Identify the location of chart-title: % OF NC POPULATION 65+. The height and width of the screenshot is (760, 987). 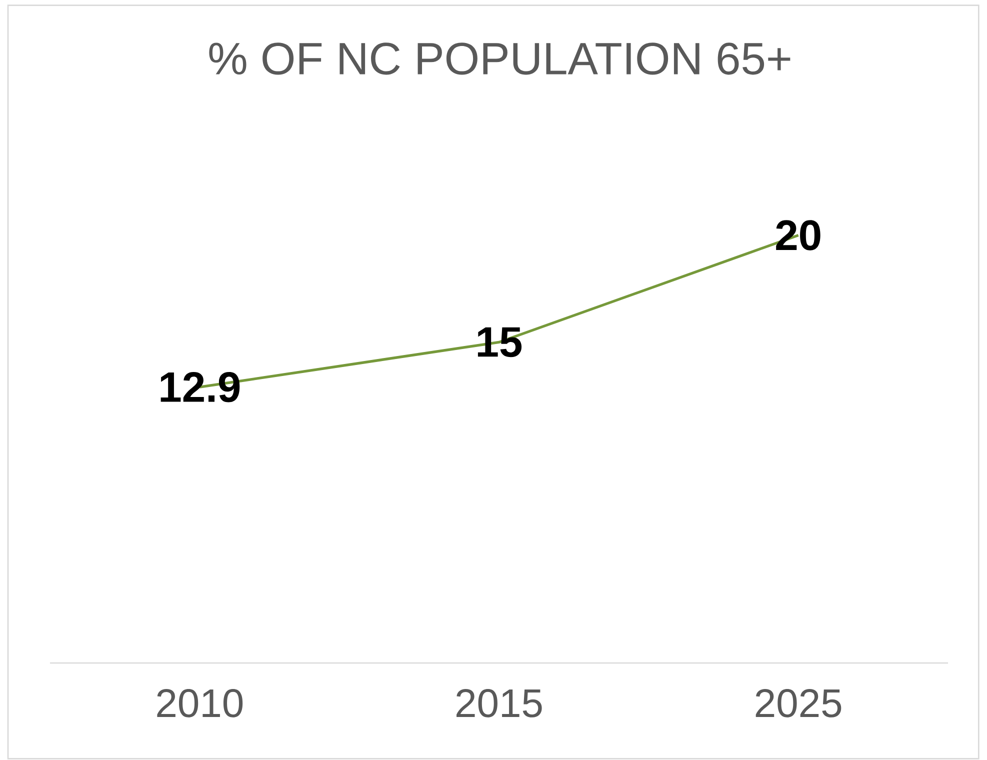
(499, 58).